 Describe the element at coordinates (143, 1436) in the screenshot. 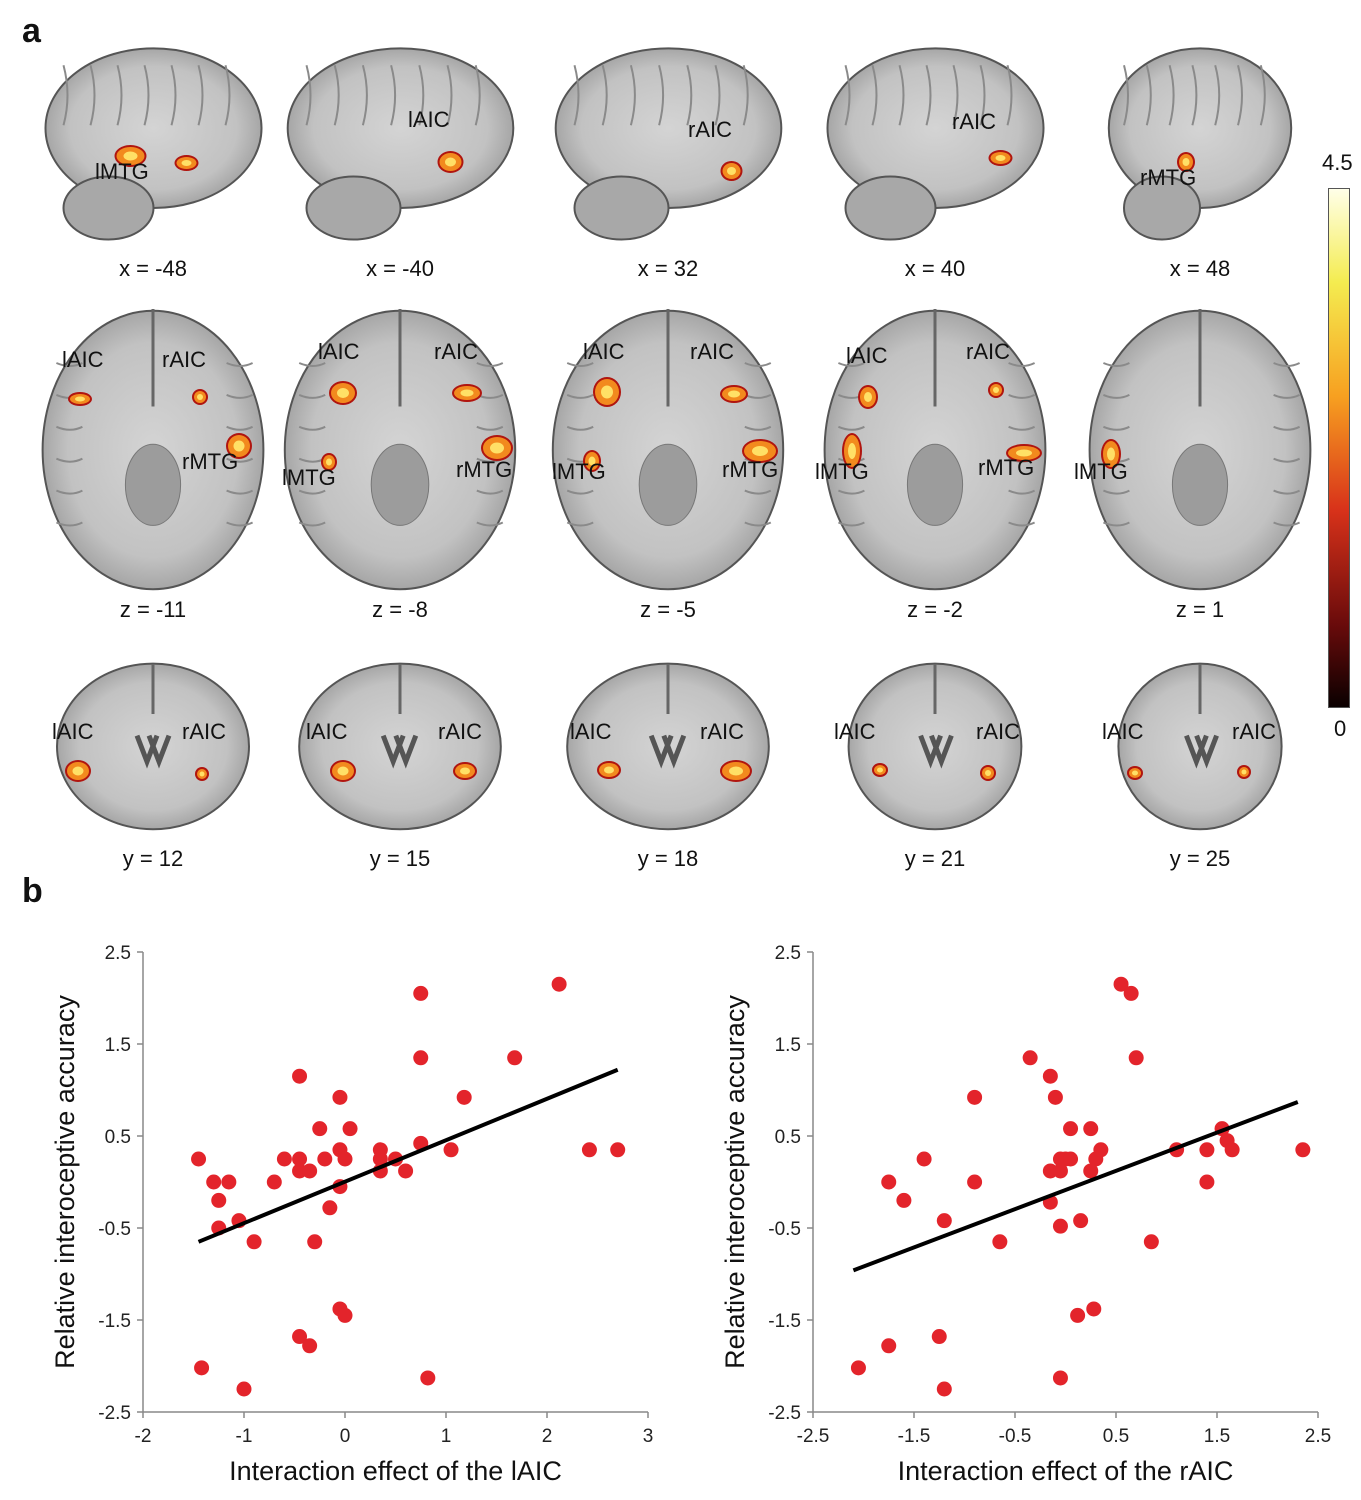

I see `x-tick-label: -2` at that location.